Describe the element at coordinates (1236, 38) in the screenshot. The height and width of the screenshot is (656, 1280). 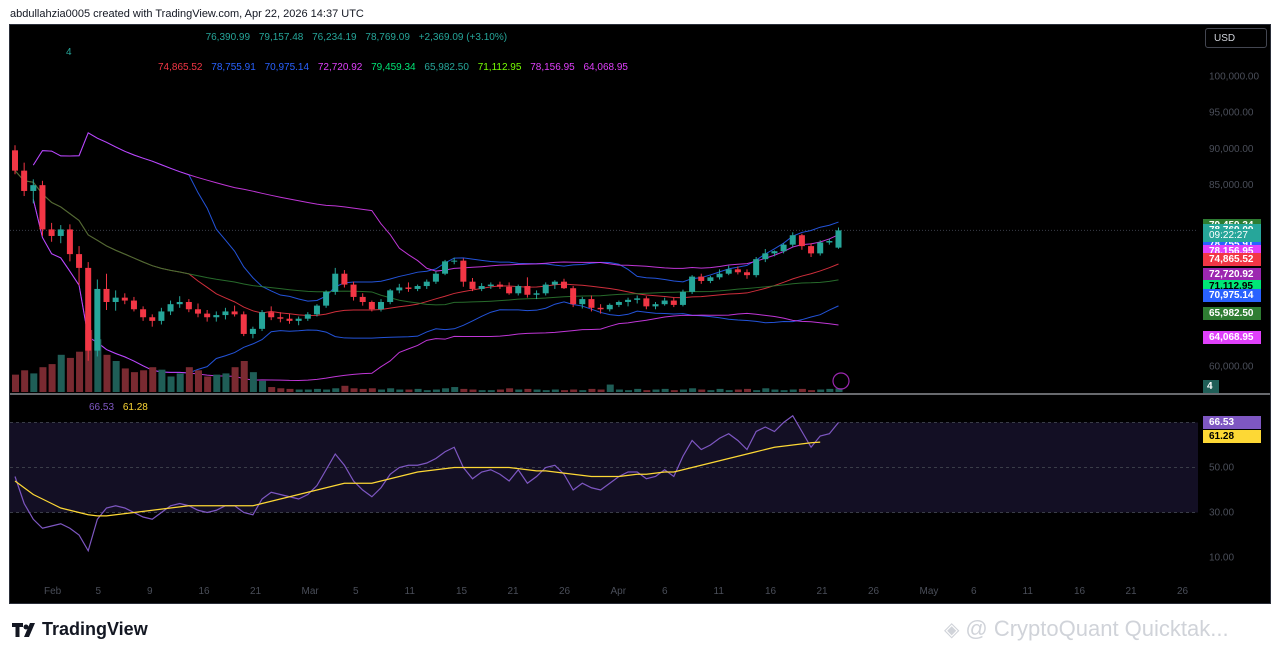
I see `currency-button: USD` at that location.